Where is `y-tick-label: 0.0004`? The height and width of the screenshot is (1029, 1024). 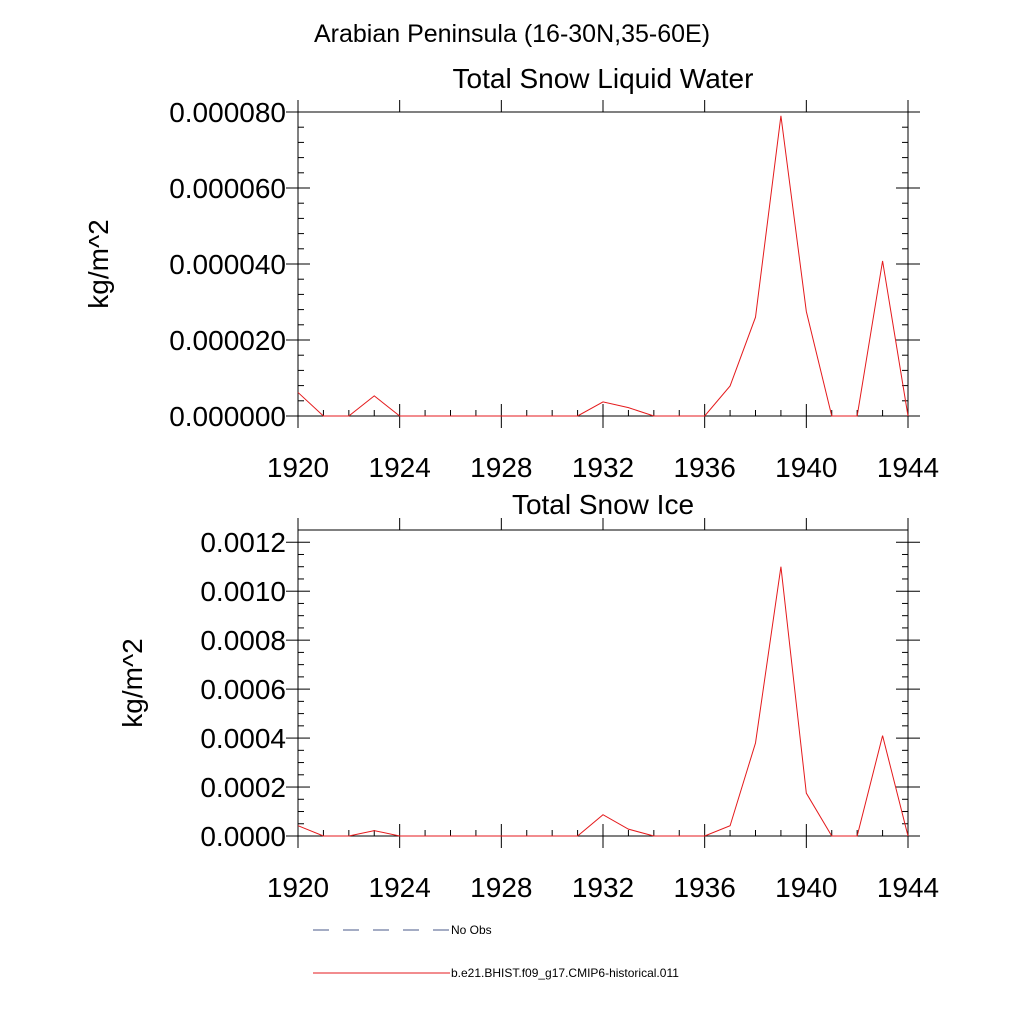 y-tick-label: 0.0004 is located at coordinates (243, 738).